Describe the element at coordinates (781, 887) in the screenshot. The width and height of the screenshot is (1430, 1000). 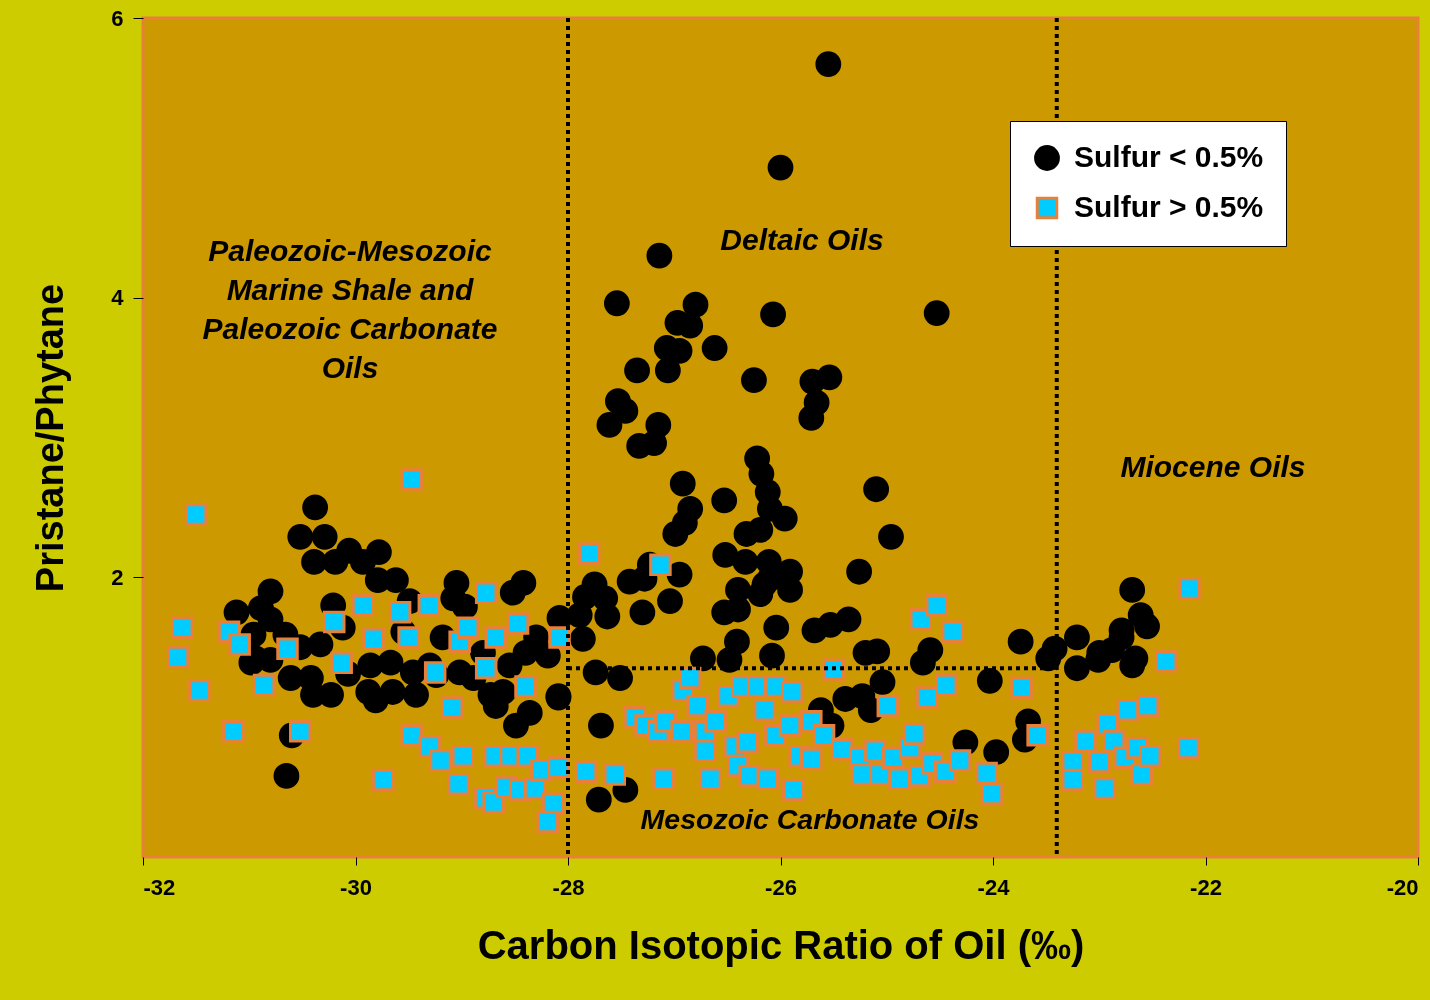
I see `x-tick-label: -26` at that location.